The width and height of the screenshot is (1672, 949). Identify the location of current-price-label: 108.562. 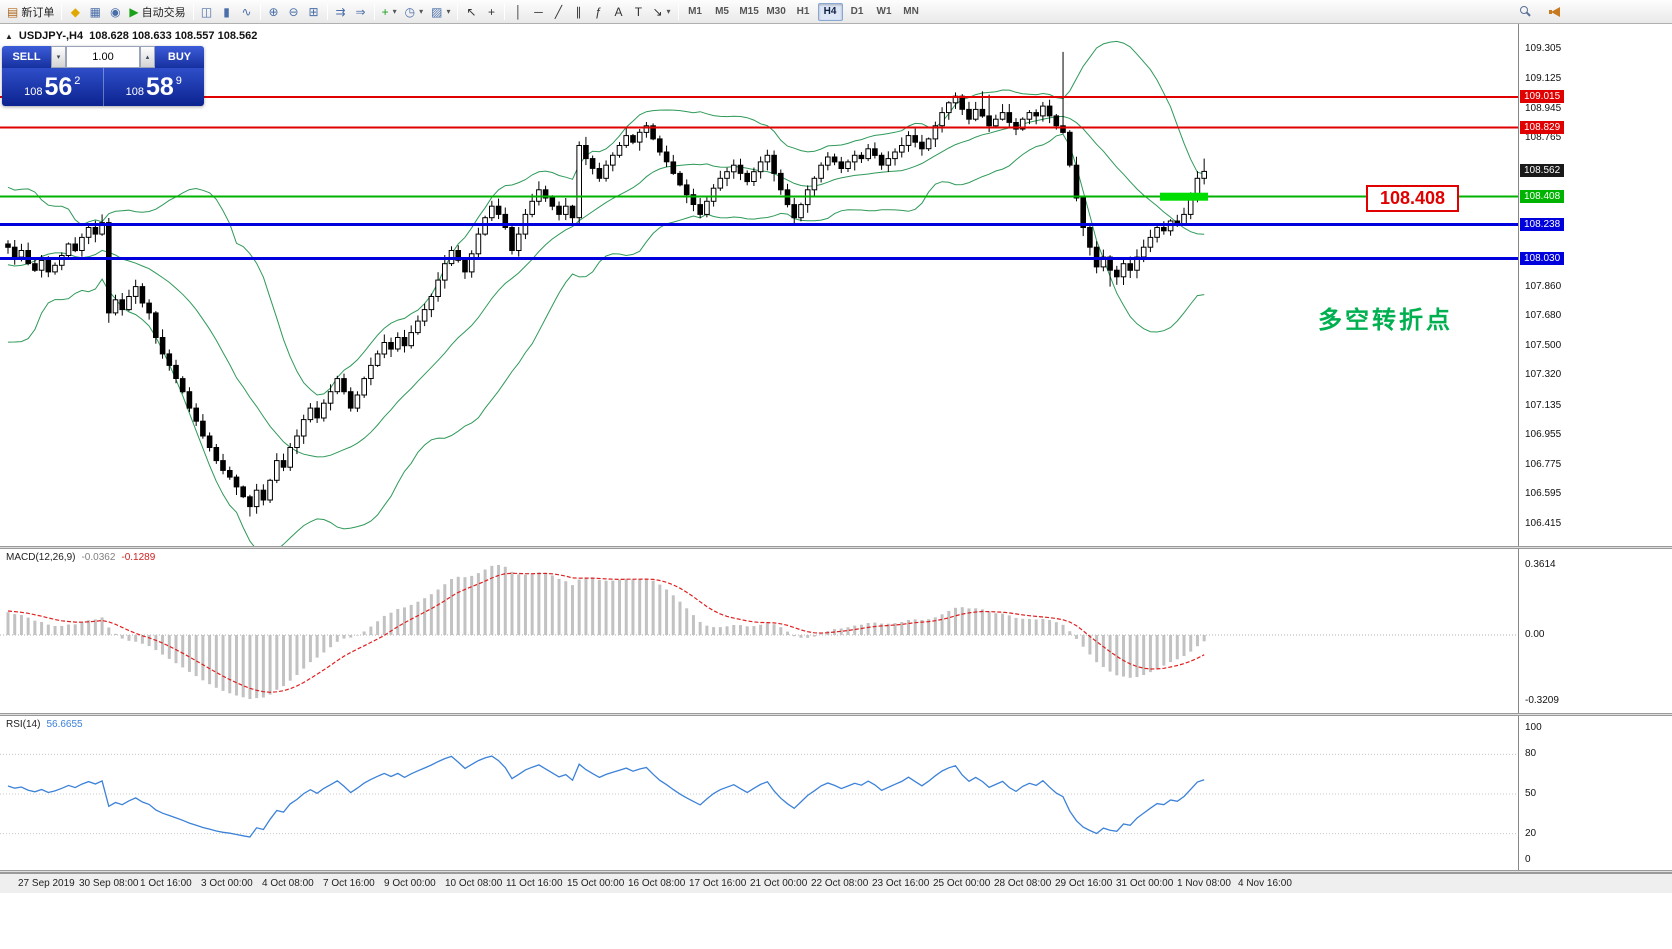
(1542, 171).